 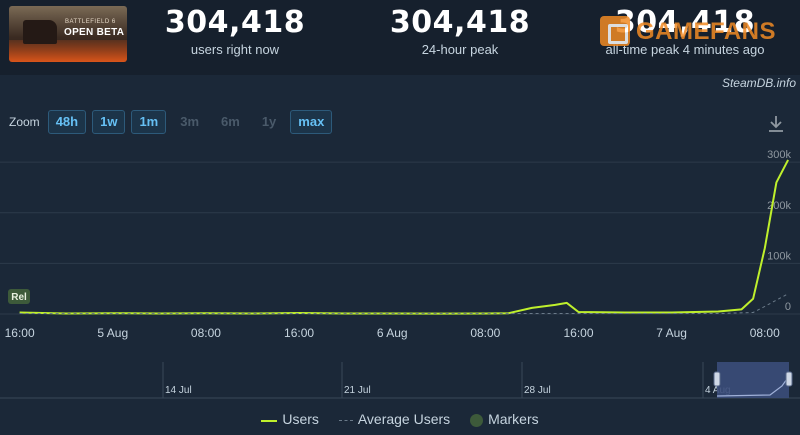 What do you see at coordinates (24, 122) in the screenshot?
I see `zoom-label: Zoom` at bounding box center [24, 122].